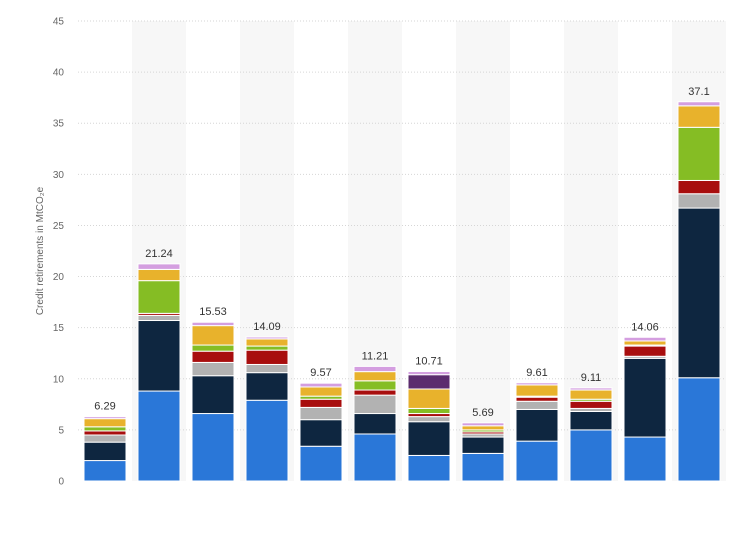 This screenshot has width=754, height=560. I want to click on bar-total-label: 21.24, so click(159, 254).